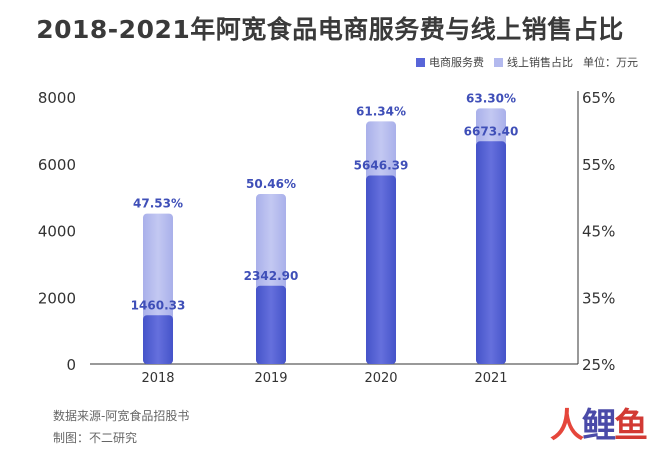 Image resolution: width=660 pixels, height=453 pixels. Describe the element at coordinates (381, 111) in the screenshot. I see `data-label-online-share: 61.34%` at that location.